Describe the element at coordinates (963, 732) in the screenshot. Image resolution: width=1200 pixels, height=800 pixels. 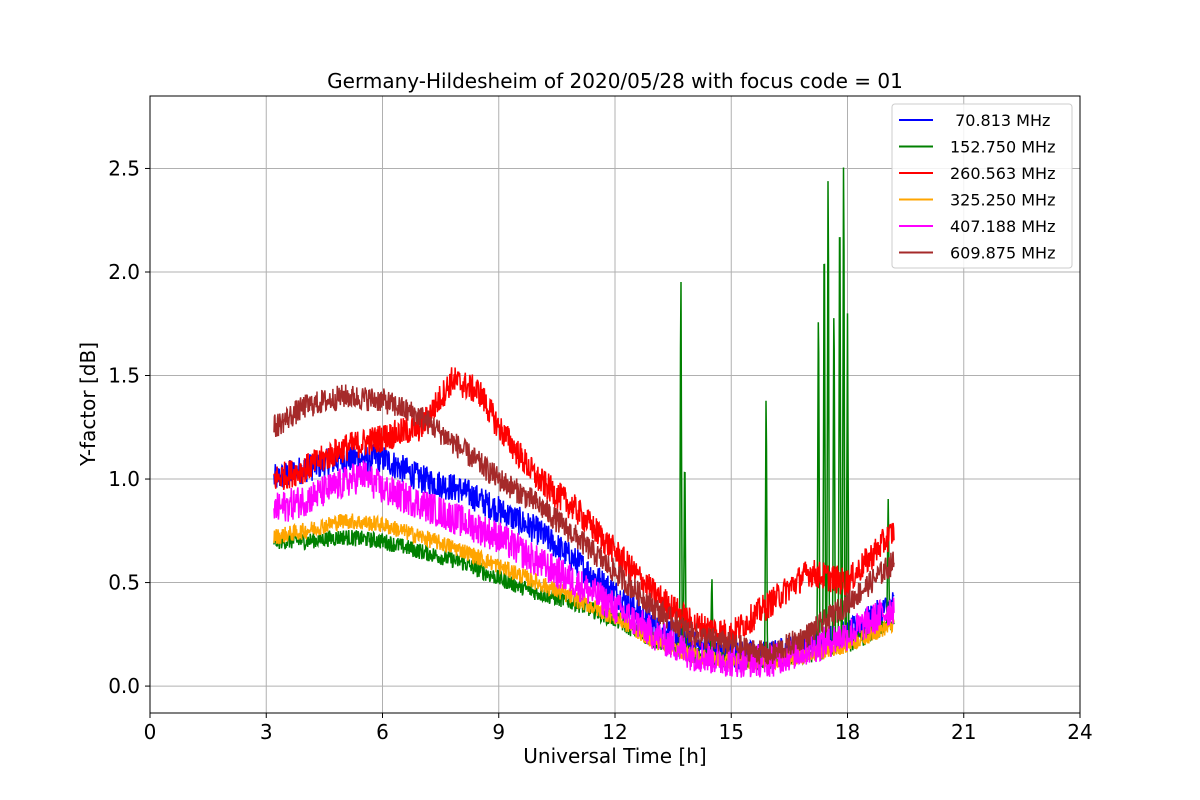
I see `x-tick-label: 21` at that location.